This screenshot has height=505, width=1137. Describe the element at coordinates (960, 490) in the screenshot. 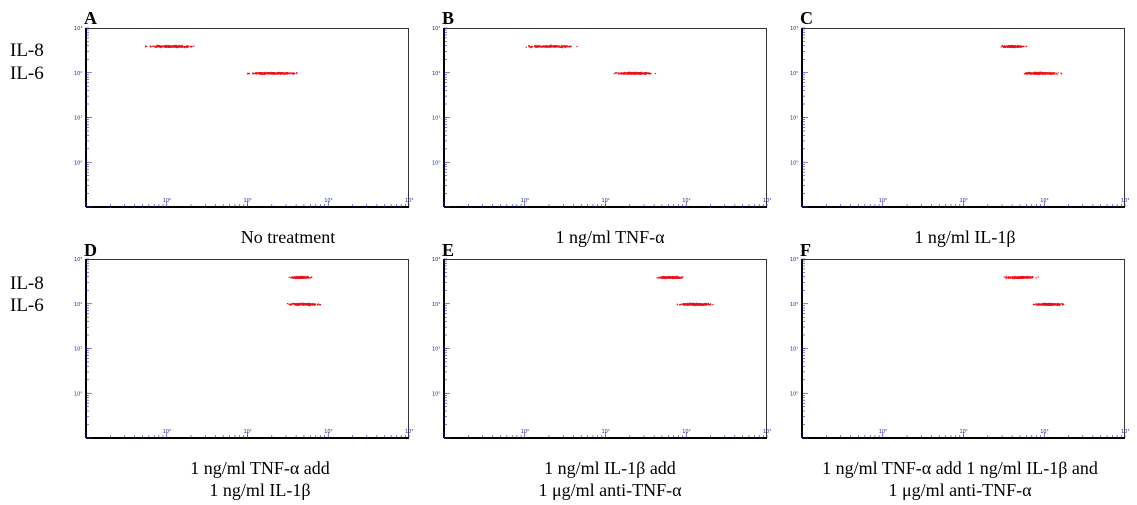

I see `caption-f-line2: 1 μg/ml anti-TNF-α` at that location.